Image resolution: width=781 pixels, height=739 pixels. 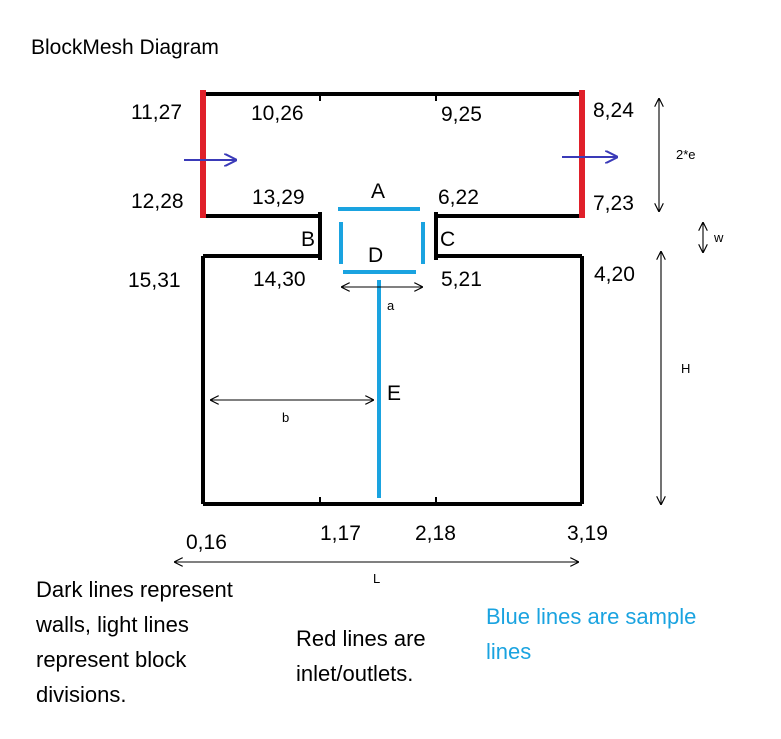 I want to click on note-sample-line: lines, so click(x=509, y=651).